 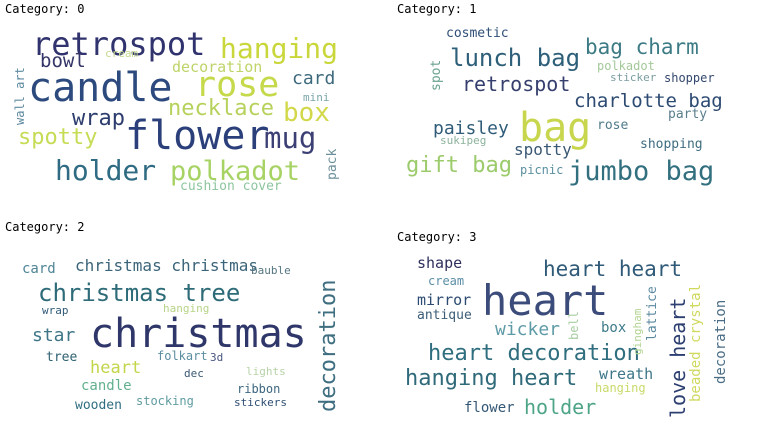 What do you see at coordinates (648, 101) in the screenshot?
I see `word-charlotte-bag: charlotte bag` at bounding box center [648, 101].